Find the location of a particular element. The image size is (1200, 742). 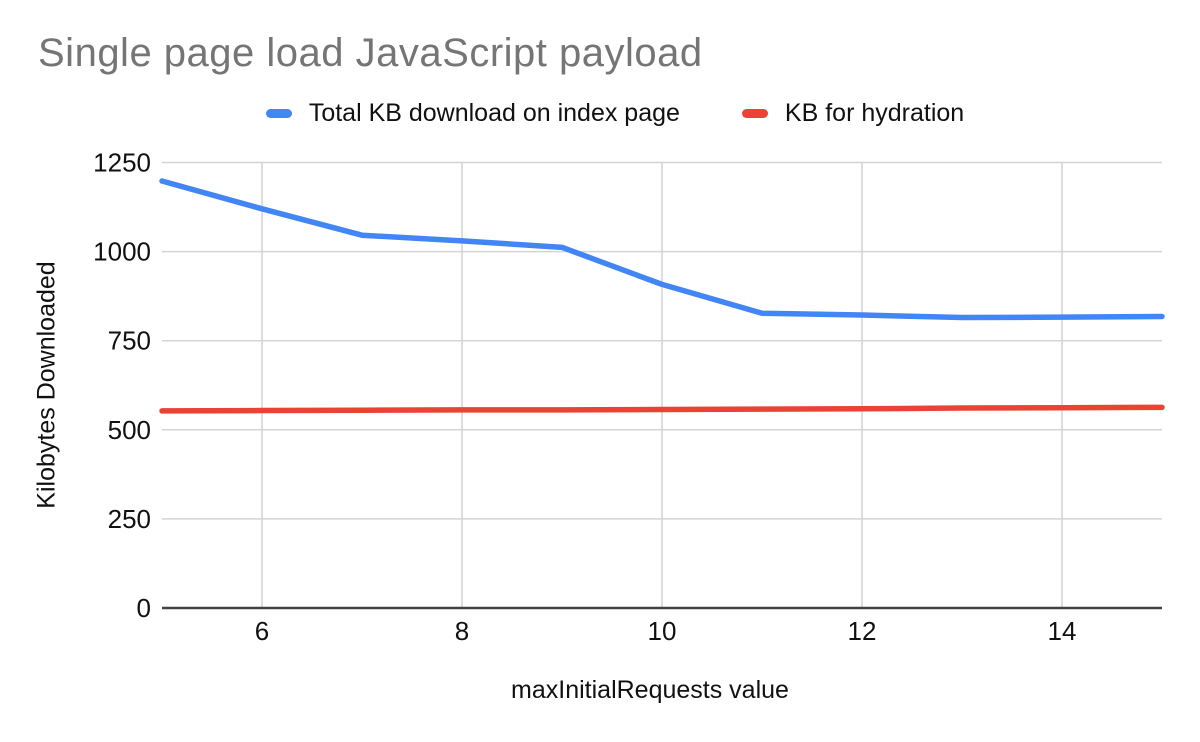

y-tick-label: 0 is located at coordinates (144, 608).